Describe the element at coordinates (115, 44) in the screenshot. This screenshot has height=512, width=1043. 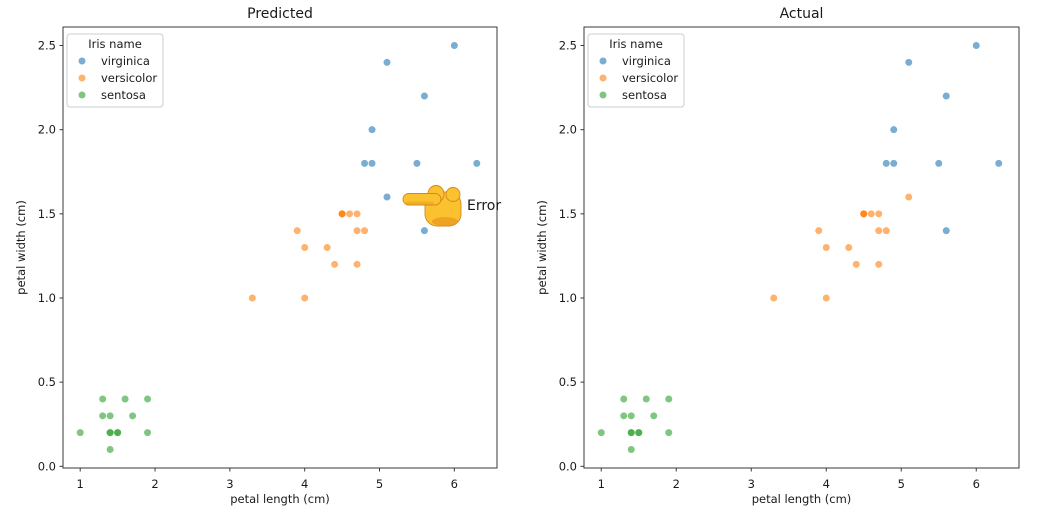
I see `legend-title: Iris name` at that location.